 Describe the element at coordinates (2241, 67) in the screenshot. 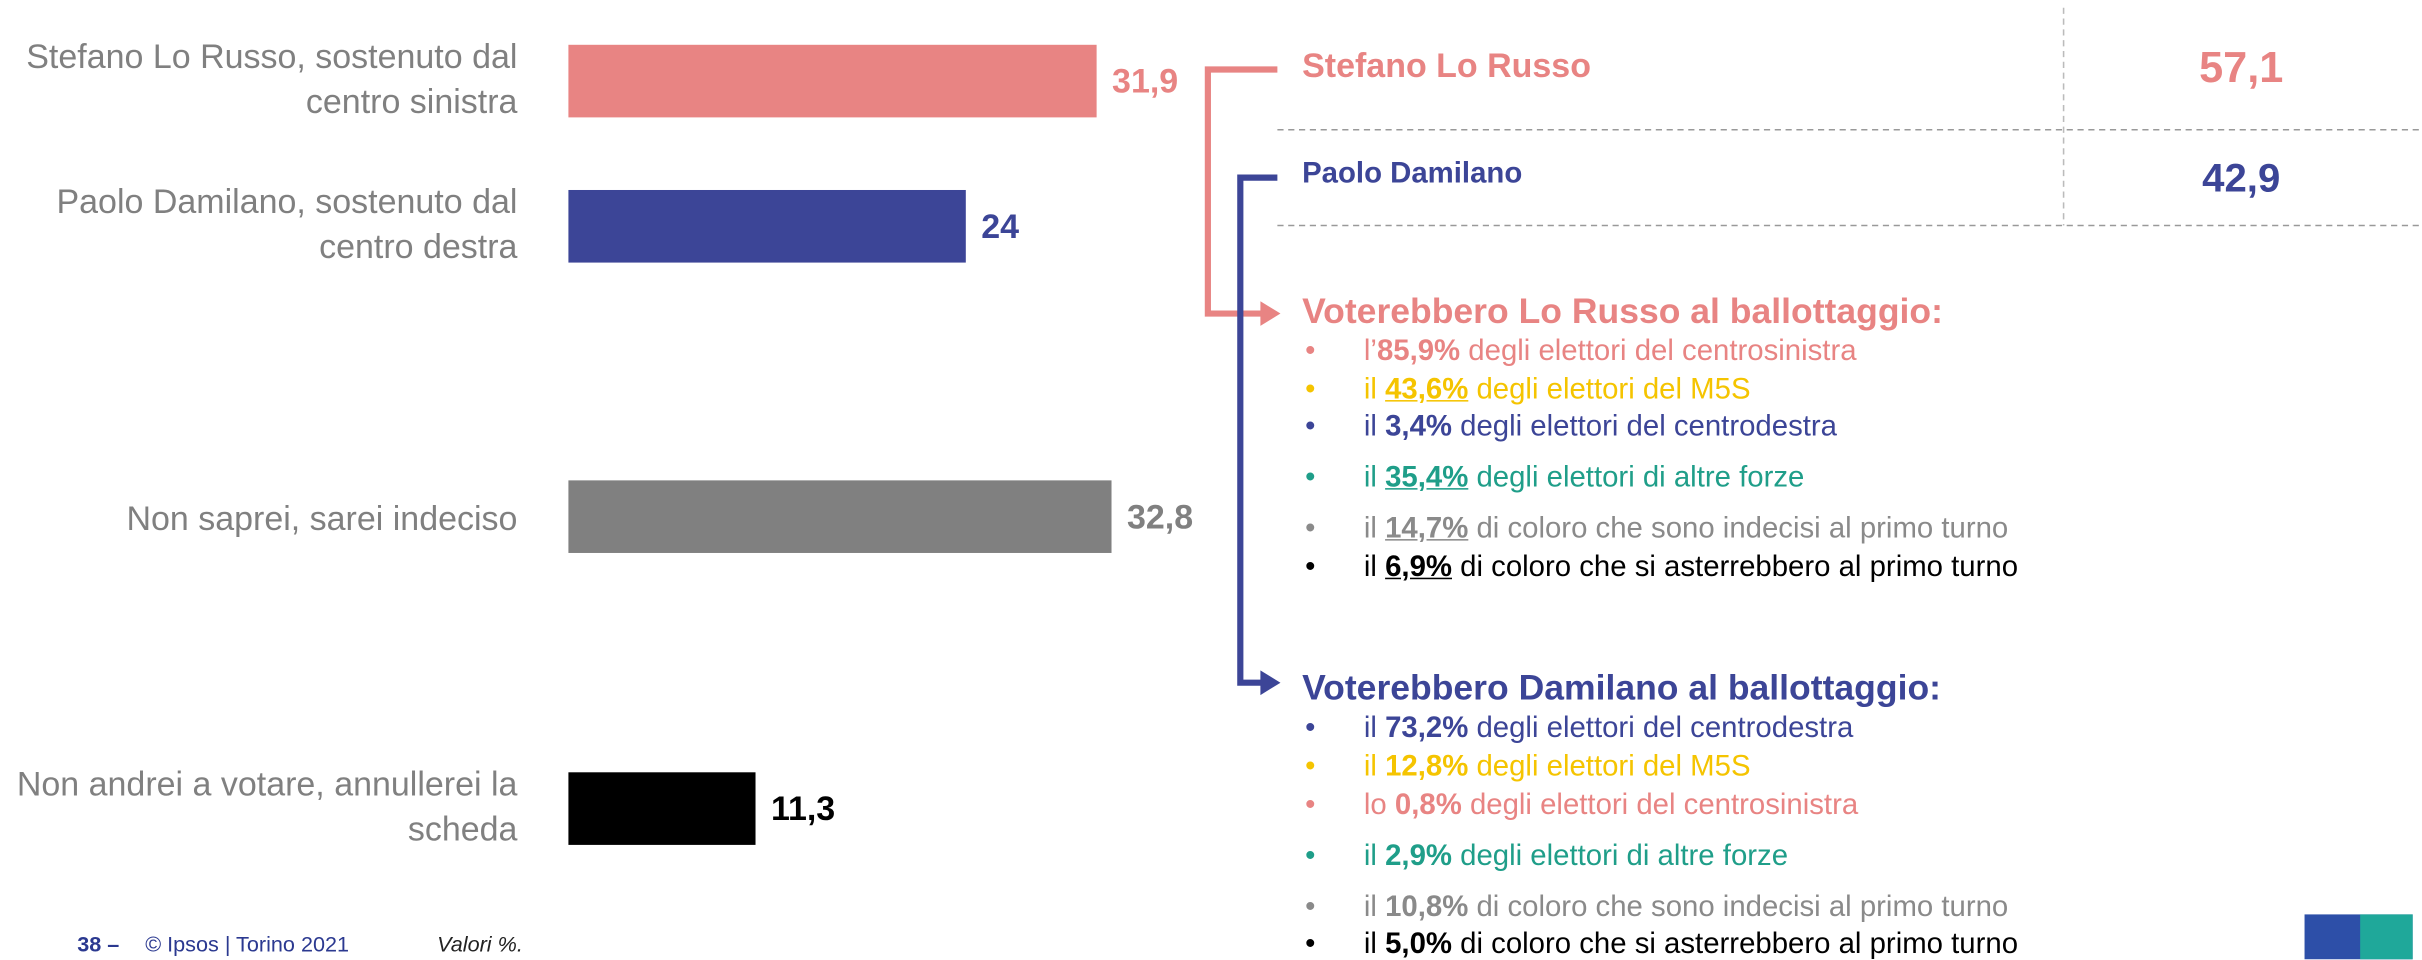

I see `candidate-result: 57,1` at that location.